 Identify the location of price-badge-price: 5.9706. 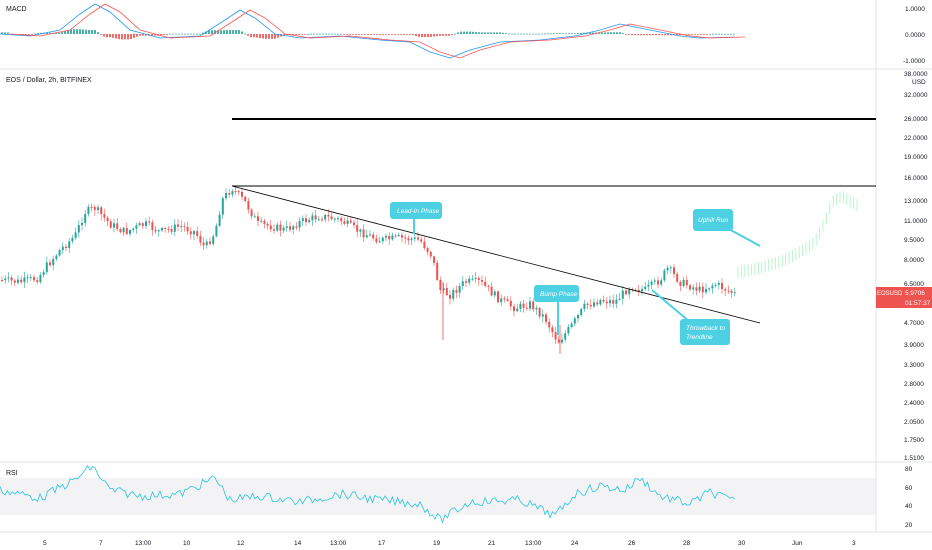
(915, 293).